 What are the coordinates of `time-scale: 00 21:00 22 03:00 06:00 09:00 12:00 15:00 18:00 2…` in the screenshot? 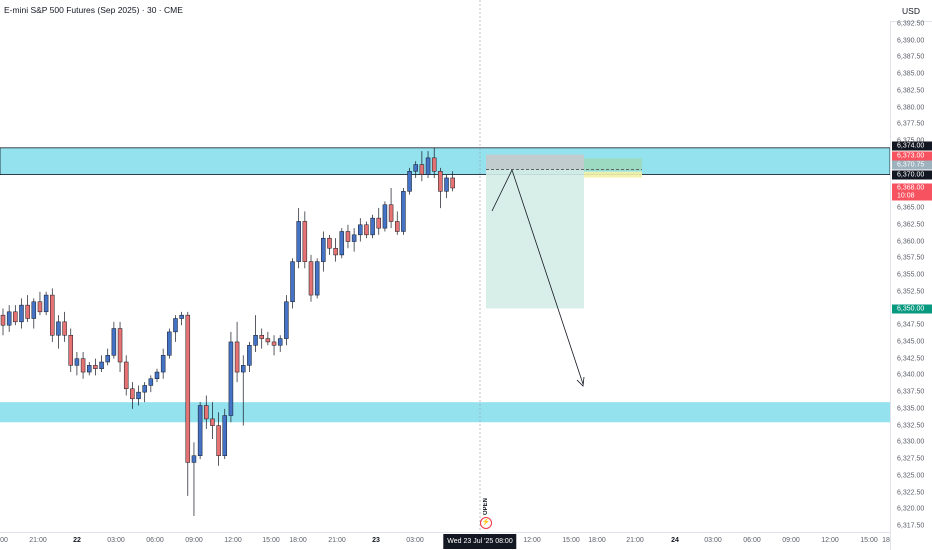 It's located at (445, 541).